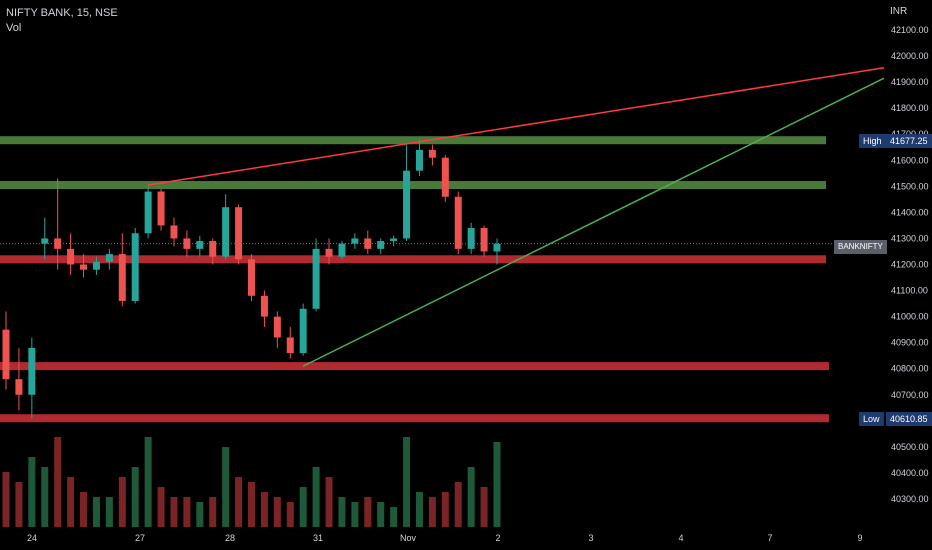 This screenshot has width=932, height=550. What do you see at coordinates (910, 186) in the screenshot?
I see `price-tick-label: 41500.00` at bounding box center [910, 186].